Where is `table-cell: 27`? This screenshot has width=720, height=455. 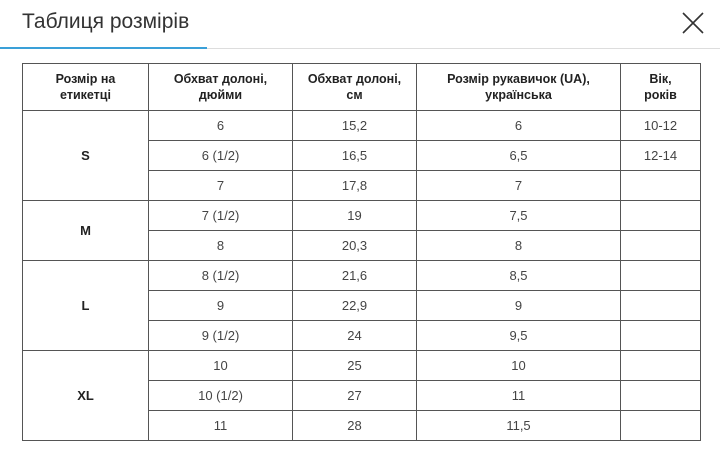 table-cell: 27 is located at coordinates (354, 395).